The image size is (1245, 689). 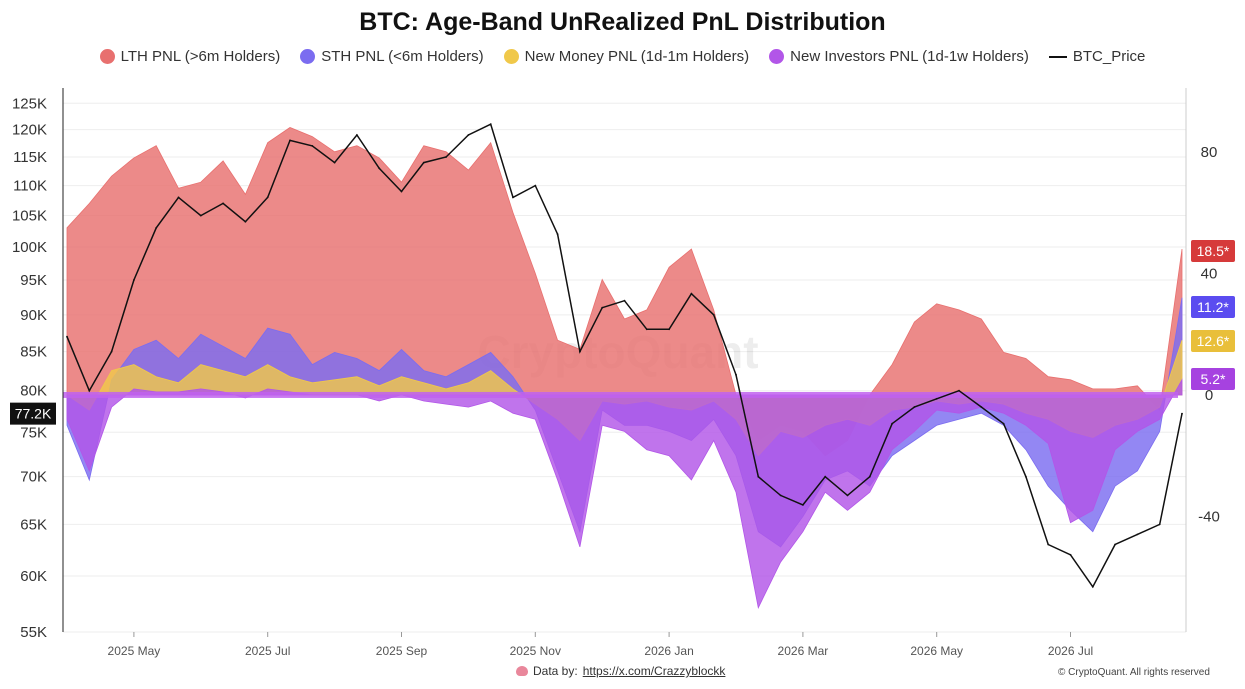 What do you see at coordinates (134, 651) in the screenshot?
I see `x-tick-label: 2025 May` at bounding box center [134, 651].